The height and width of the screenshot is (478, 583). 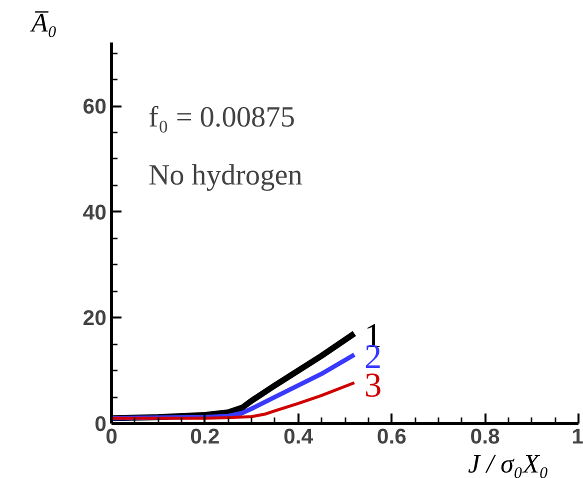 I want to click on annotation: No hydrogen, so click(x=225, y=176).